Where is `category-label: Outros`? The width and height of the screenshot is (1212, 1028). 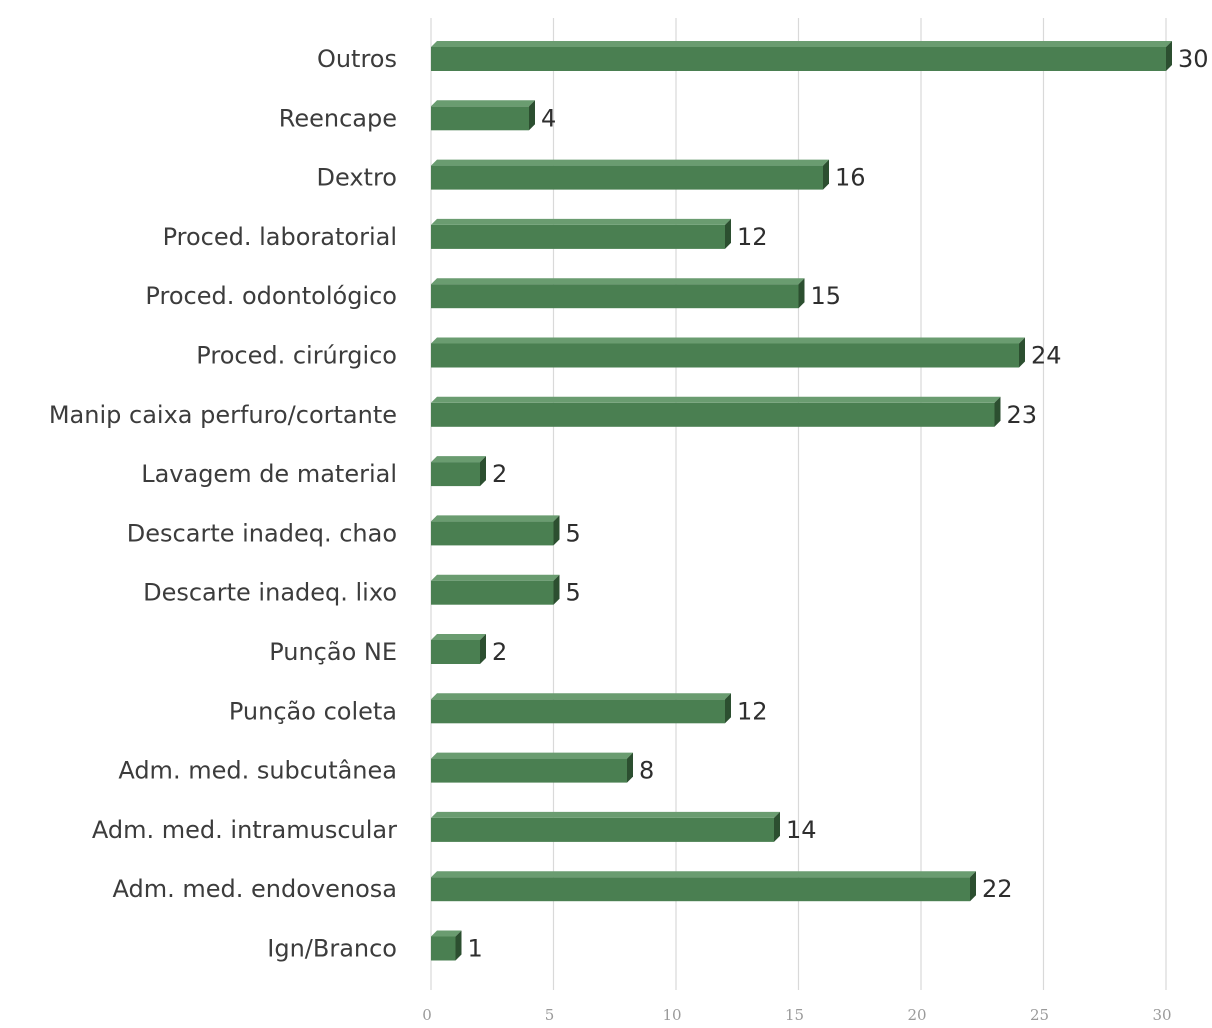 category-label: Outros is located at coordinates (357, 59).